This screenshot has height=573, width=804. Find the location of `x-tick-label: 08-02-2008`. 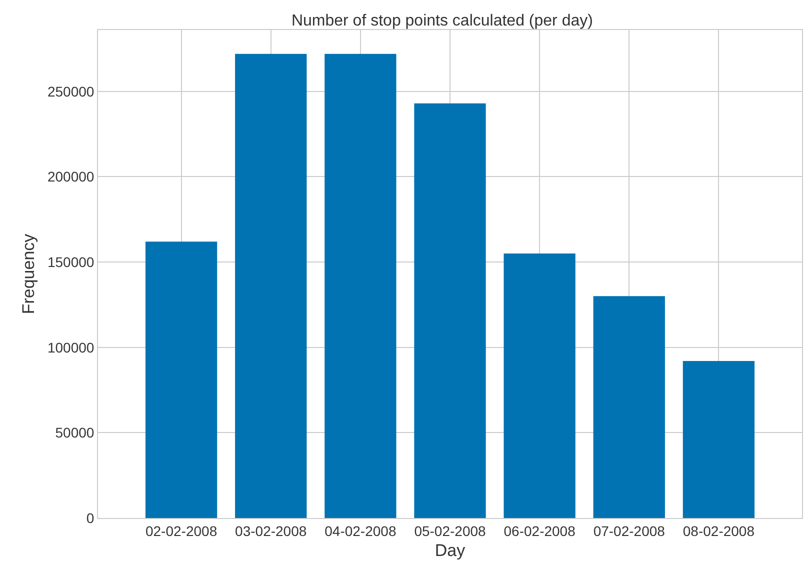

x-tick-label: 08-02-2008 is located at coordinates (718, 530).